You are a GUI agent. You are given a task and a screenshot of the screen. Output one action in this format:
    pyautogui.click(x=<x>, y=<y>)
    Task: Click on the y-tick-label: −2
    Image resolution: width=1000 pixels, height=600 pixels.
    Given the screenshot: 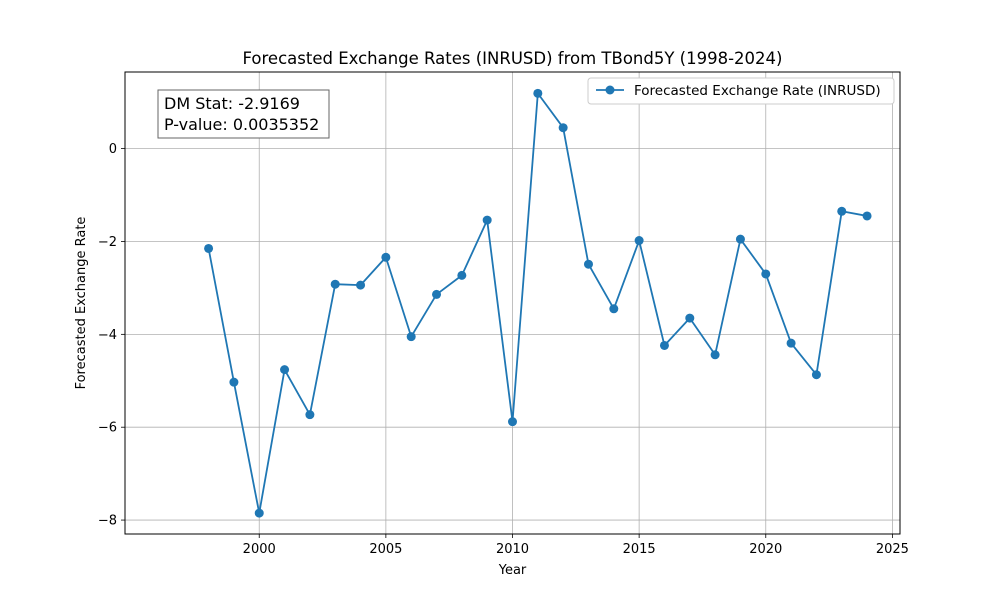 What is the action you would take?
    pyautogui.click(x=107, y=242)
    